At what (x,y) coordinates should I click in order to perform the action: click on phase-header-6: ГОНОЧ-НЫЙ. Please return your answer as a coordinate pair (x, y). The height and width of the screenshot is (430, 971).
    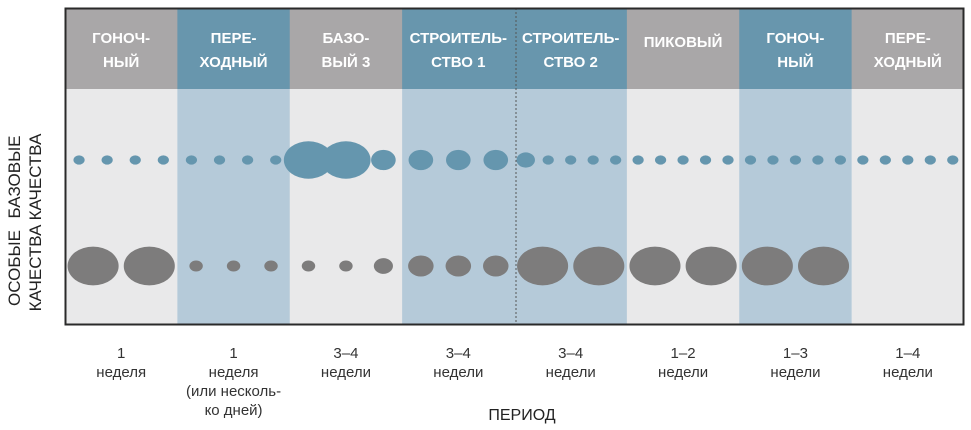
    Looking at the image, I should click on (795, 50).